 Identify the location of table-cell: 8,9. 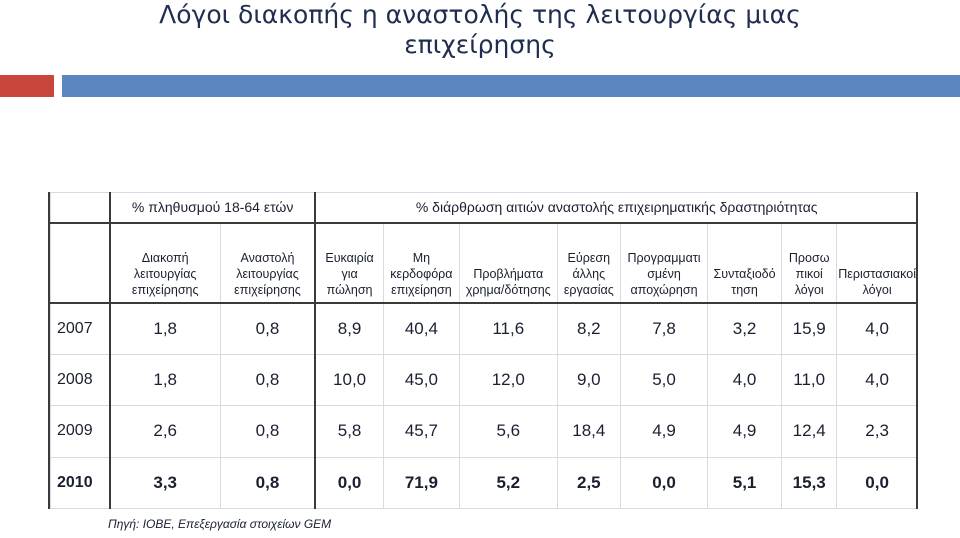
(349, 328).